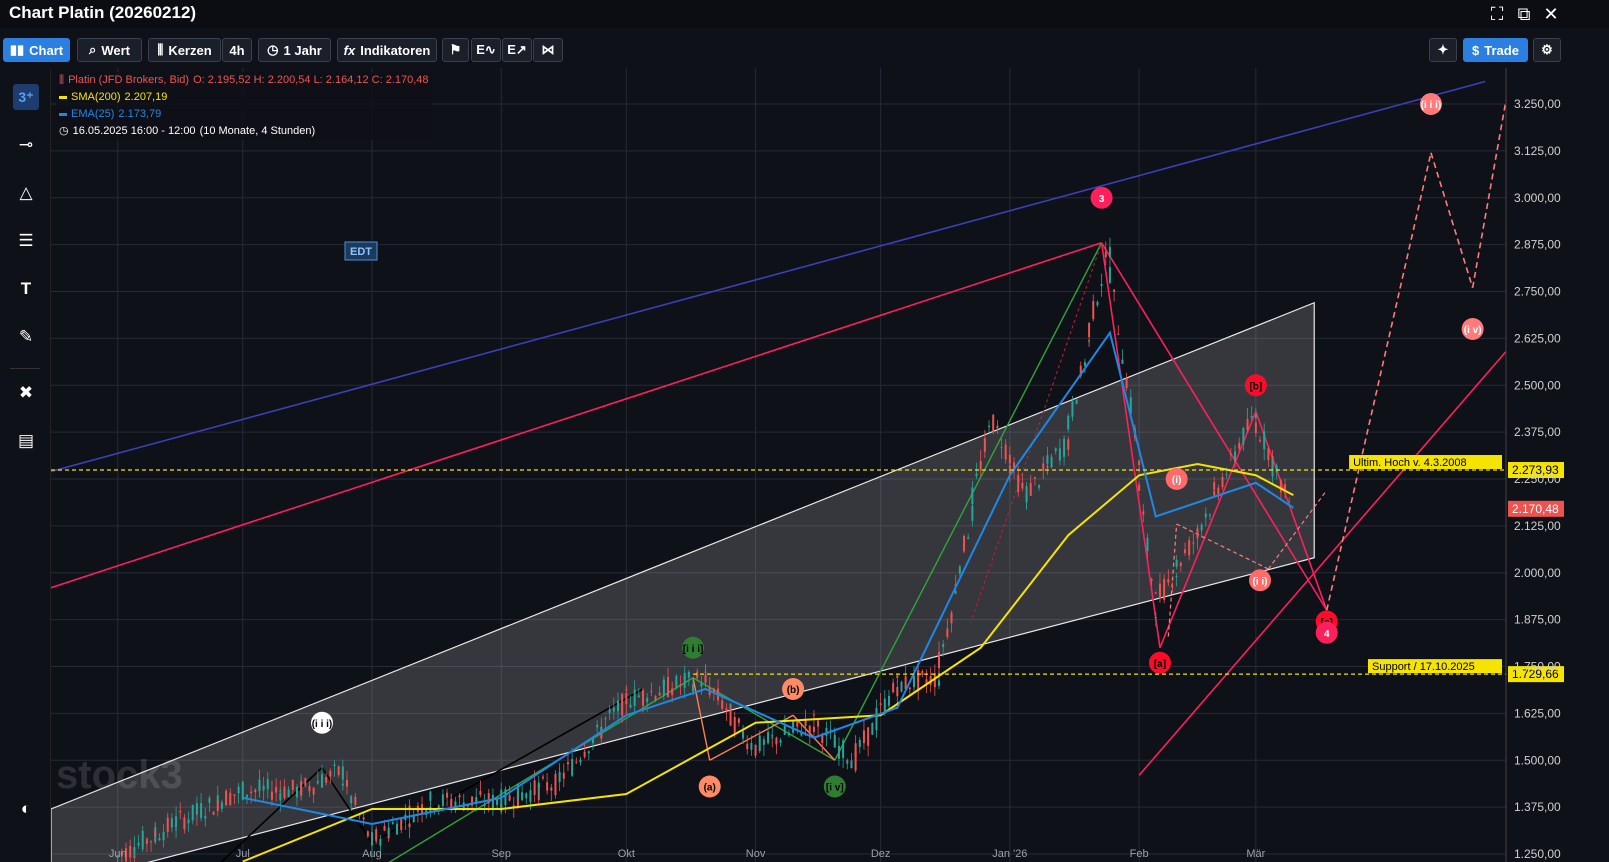  What do you see at coordinates (804, 14) in the screenshot?
I see `title-bar: Chart Platin (20260212) ⛶ ⧉ ✕` at bounding box center [804, 14].